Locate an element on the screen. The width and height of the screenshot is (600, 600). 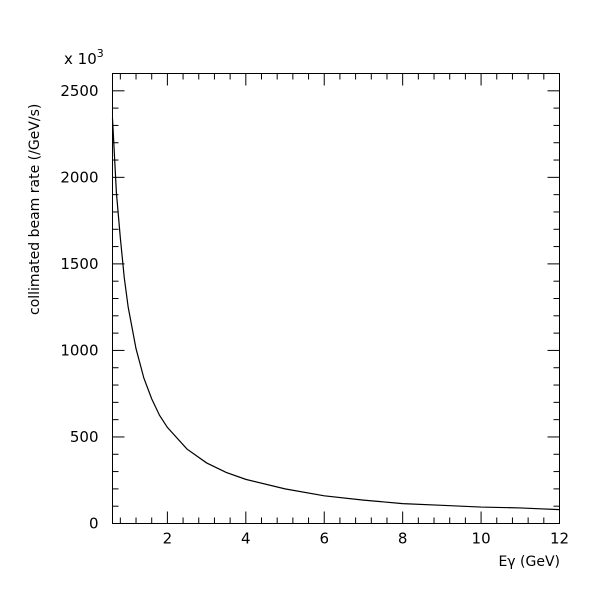
x-tick-label: 6 is located at coordinates (324, 539).